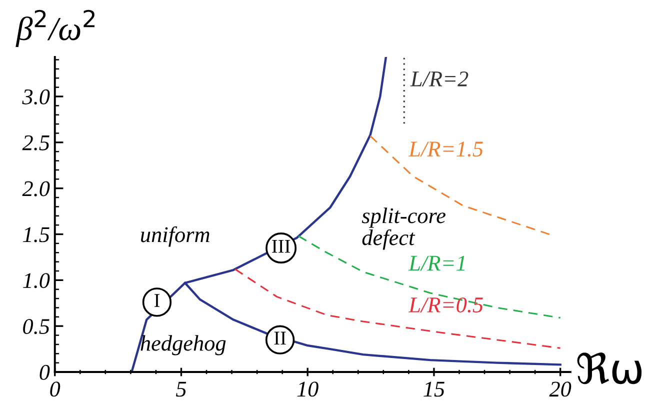  What do you see at coordinates (36, 280) in the screenshot?
I see `y-tick-label: 1.0` at bounding box center [36, 280].